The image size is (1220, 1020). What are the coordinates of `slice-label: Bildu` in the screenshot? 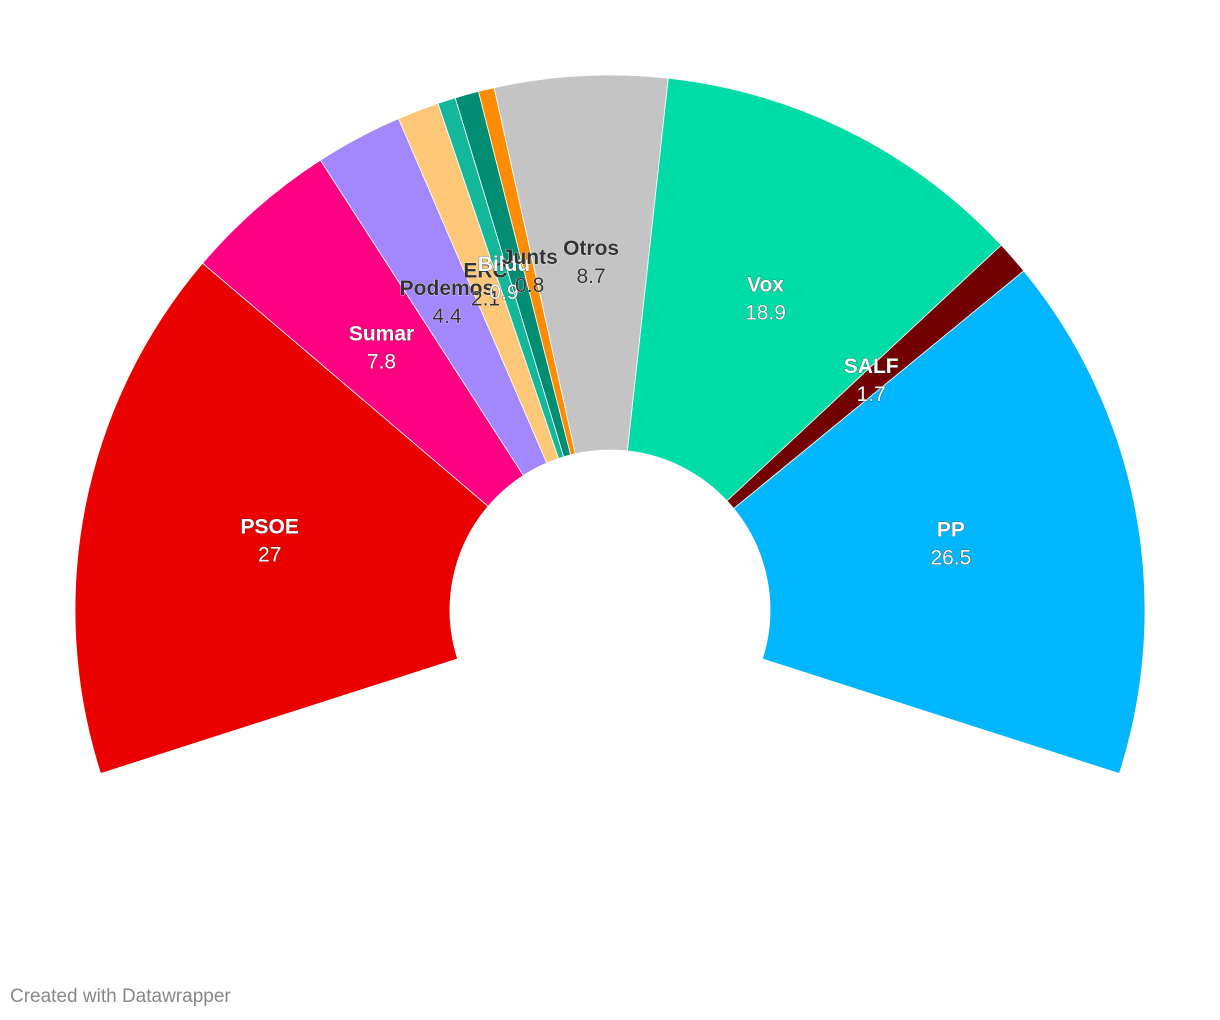 It's located at (504, 264).